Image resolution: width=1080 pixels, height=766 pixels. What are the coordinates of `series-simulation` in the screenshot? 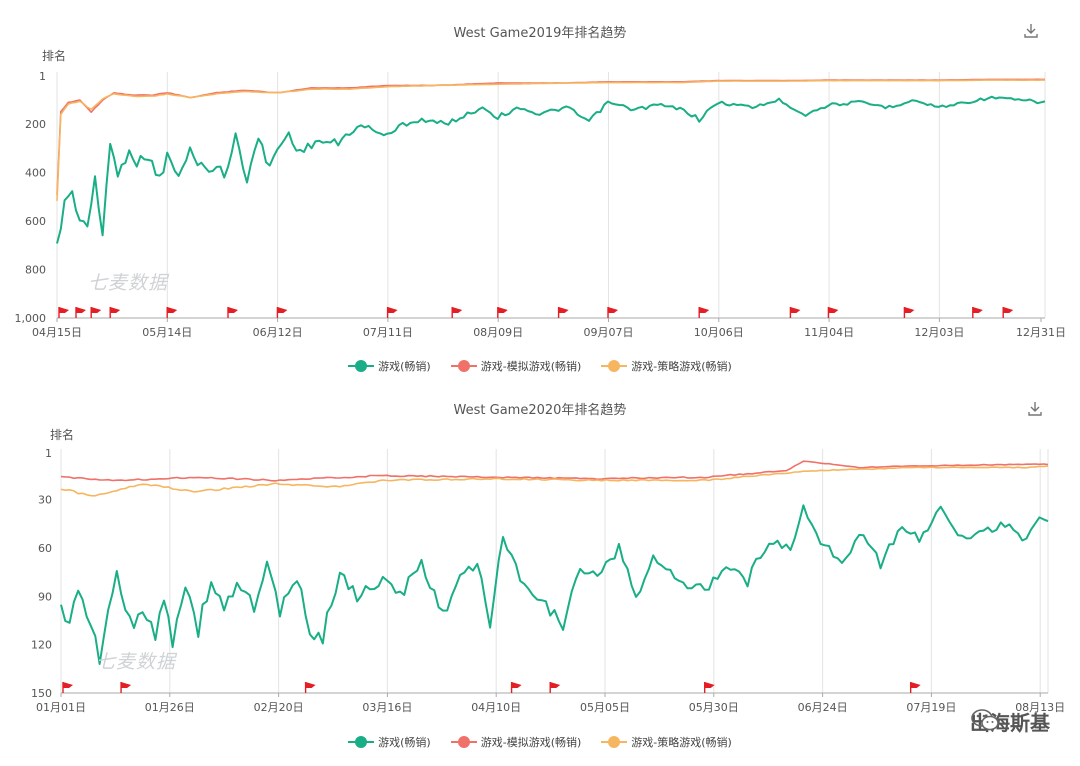 It's located at (550, 137).